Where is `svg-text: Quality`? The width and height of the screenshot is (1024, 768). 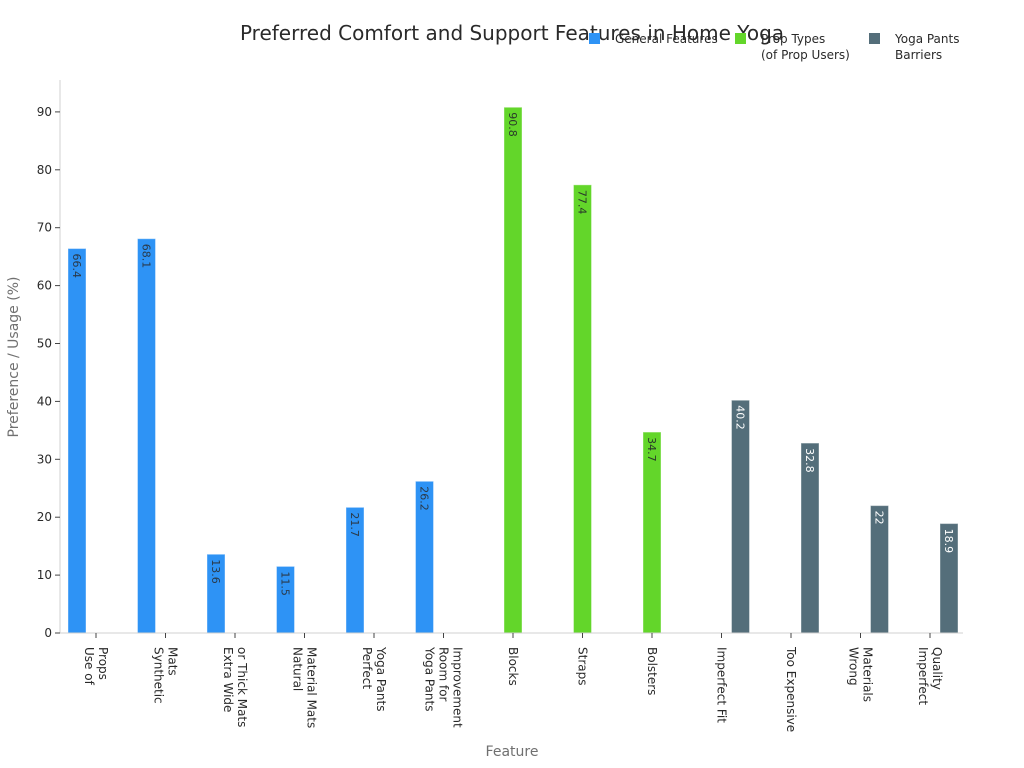
svg-text: Quality is located at coordinates (937, 668).